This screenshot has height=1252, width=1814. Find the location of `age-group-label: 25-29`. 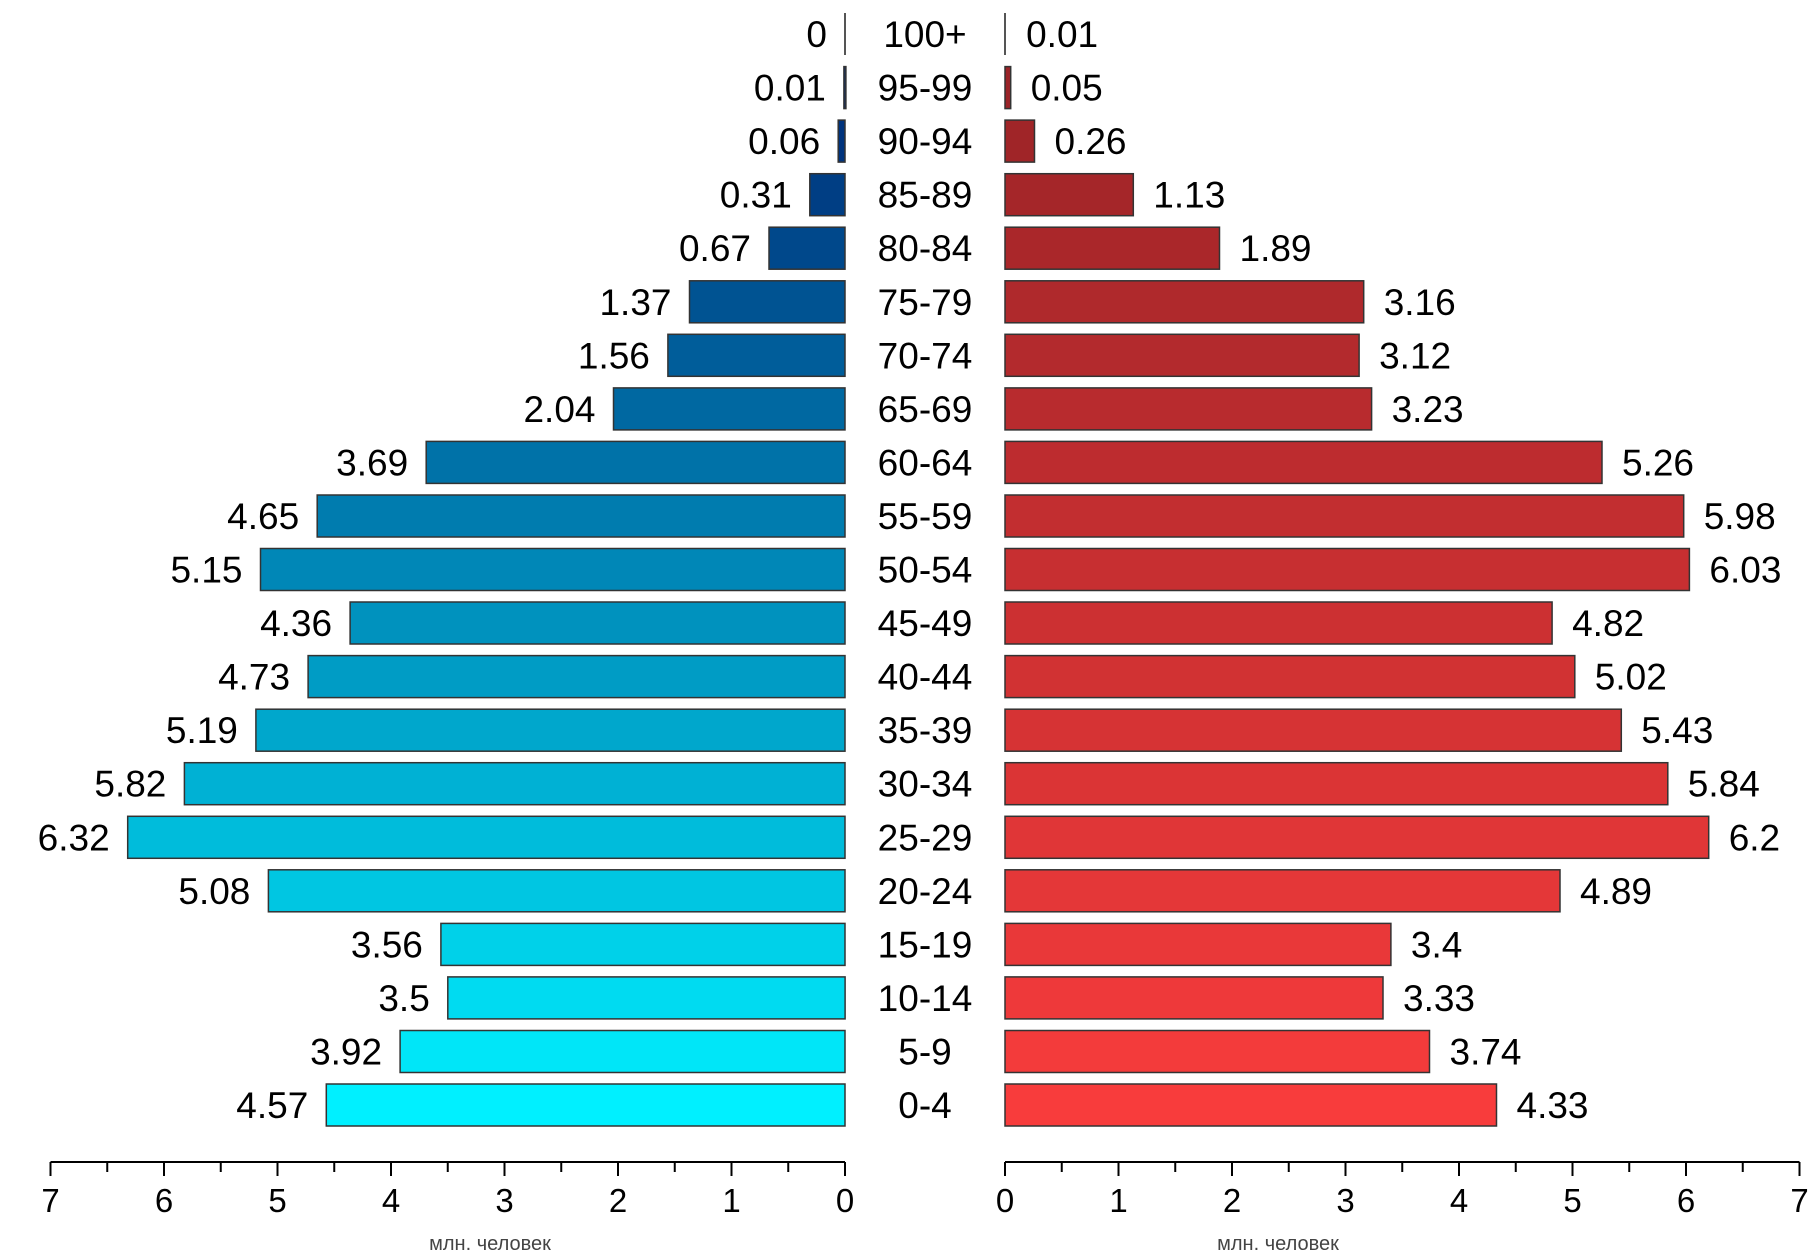

age-group-label: 25-29 is located at coordinates (925, 837).